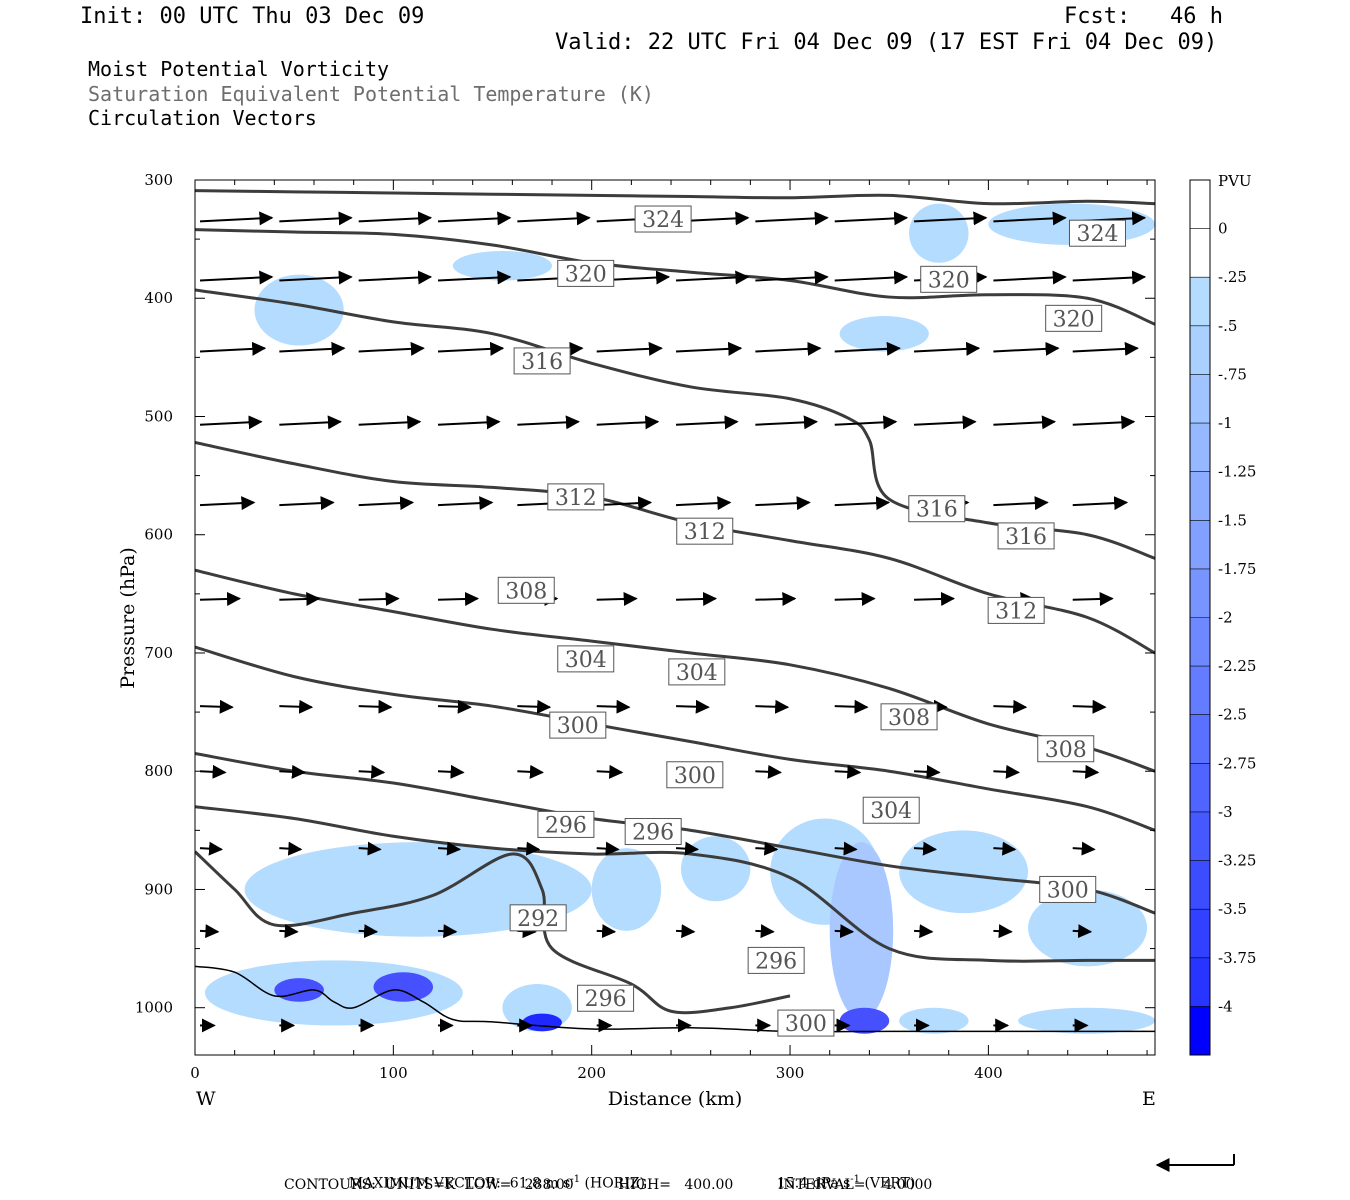 The width and height of the screenshot is (1350, 1200). What do you see at coordinates (526, 591) in the screenshot?
I see `contour-label-text: 308` at bounding box center [526, 591].